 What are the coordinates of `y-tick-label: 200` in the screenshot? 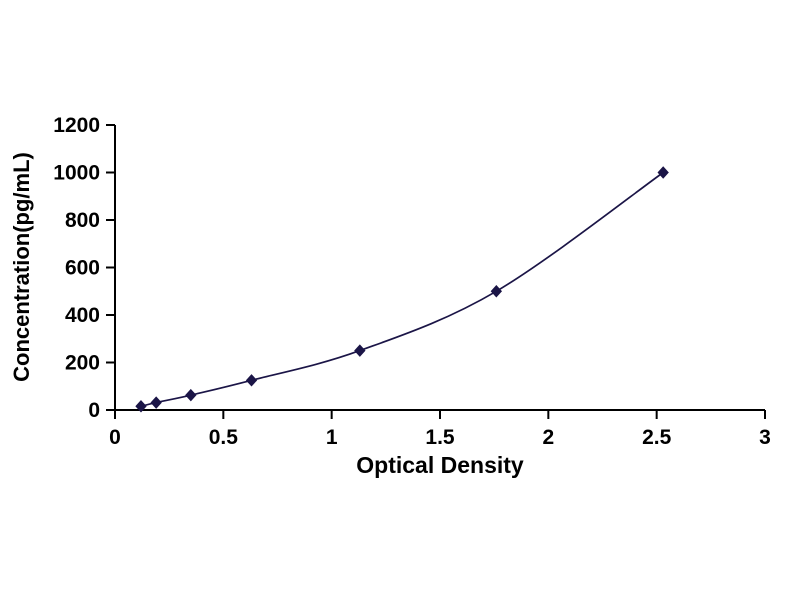 It's located at (82, 363).